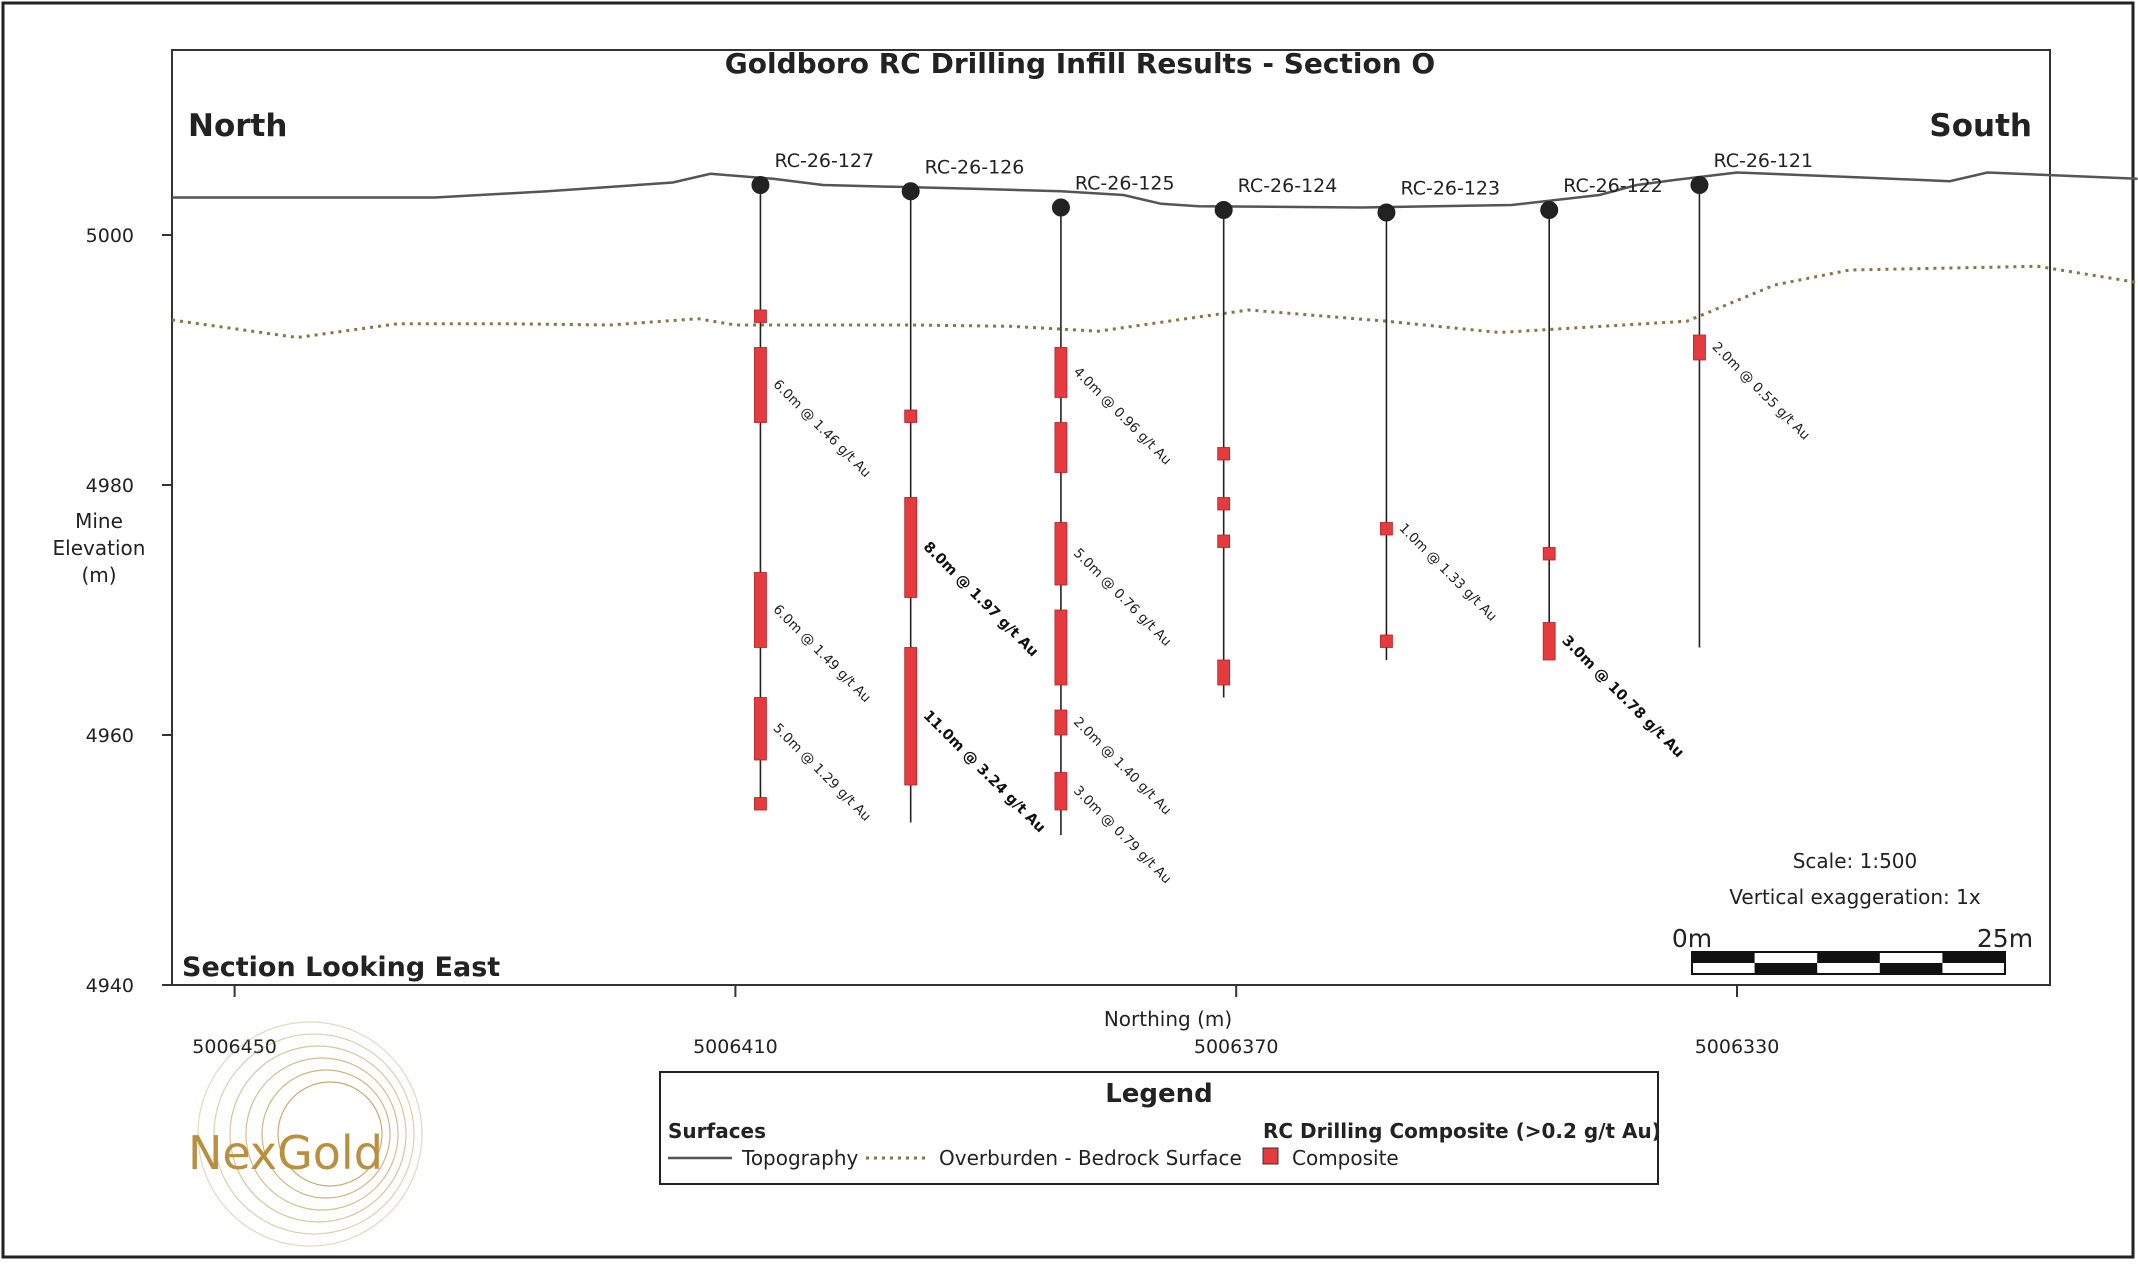  I want to click on legend-box, so click(1159, 1128).